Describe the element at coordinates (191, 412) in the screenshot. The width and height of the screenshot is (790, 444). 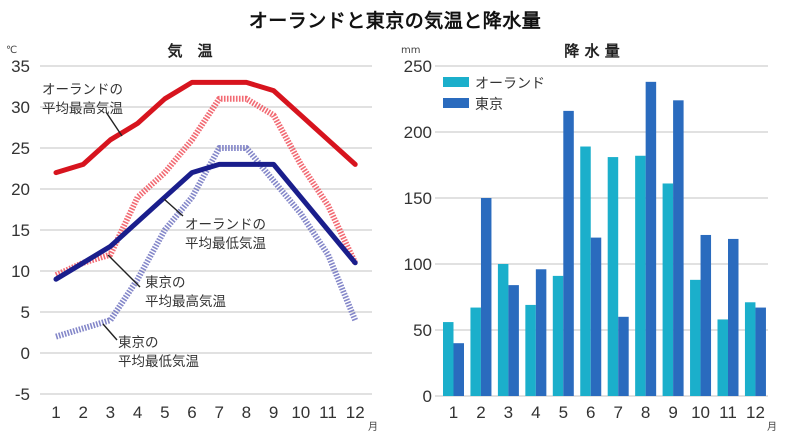
I see `temperature-x-tick-label: 6` at that location.